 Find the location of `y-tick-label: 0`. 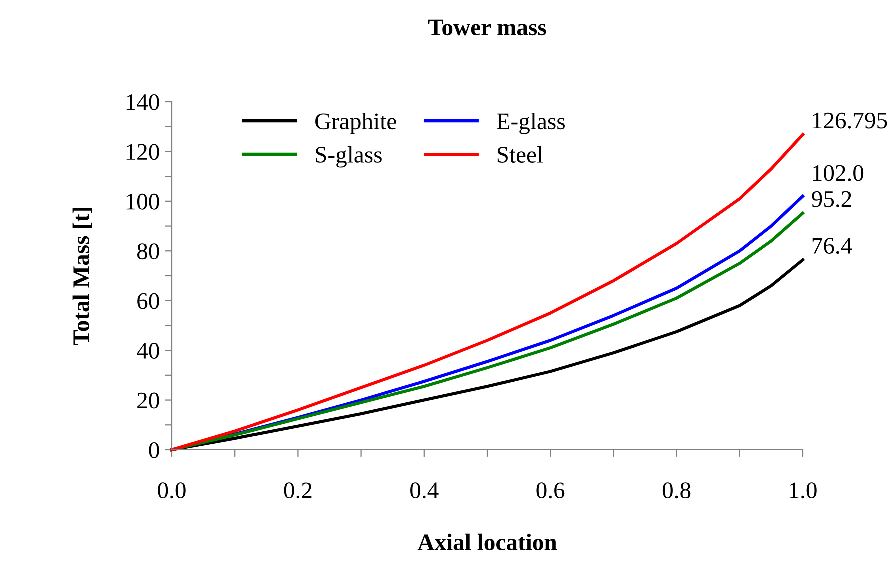

y-tick-label: 0 is located at coordinates (154, 450).